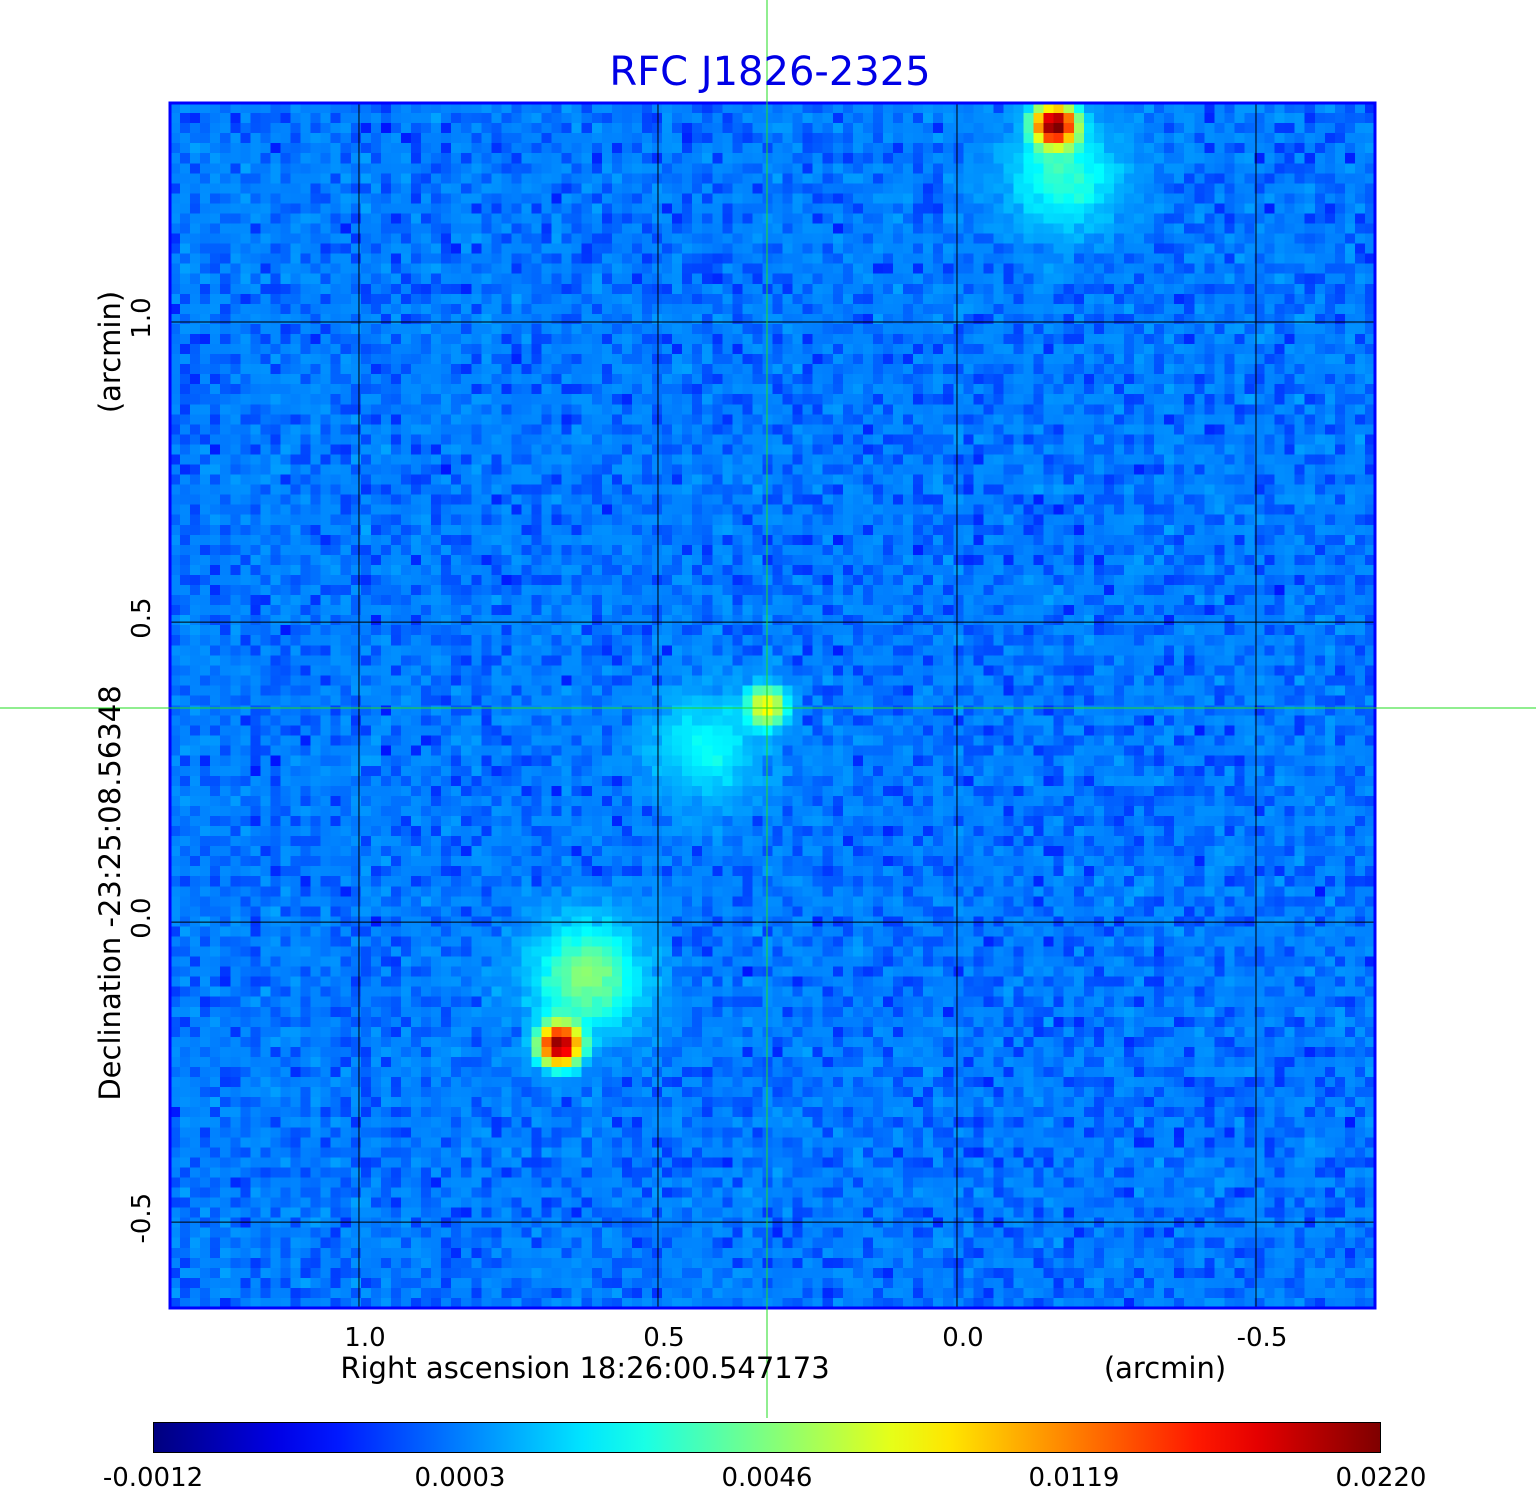 This screenshot has height=1511, width=1536. What do you see at coordinates (153, 1478) in the screenshot?
I see `colorbar-tick-label: -0.0012` at bounding box center [153, 1478].